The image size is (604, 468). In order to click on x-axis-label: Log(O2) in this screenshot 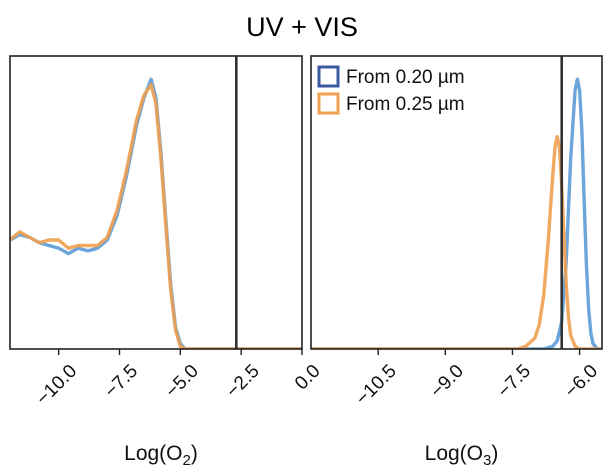, I will do `click(161, 455)`.